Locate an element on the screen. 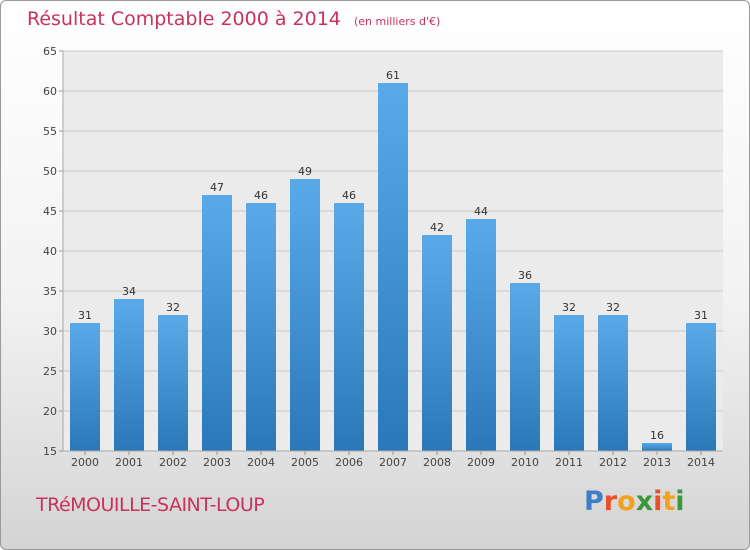  bar-2008 is located at coordinates (437, 343).